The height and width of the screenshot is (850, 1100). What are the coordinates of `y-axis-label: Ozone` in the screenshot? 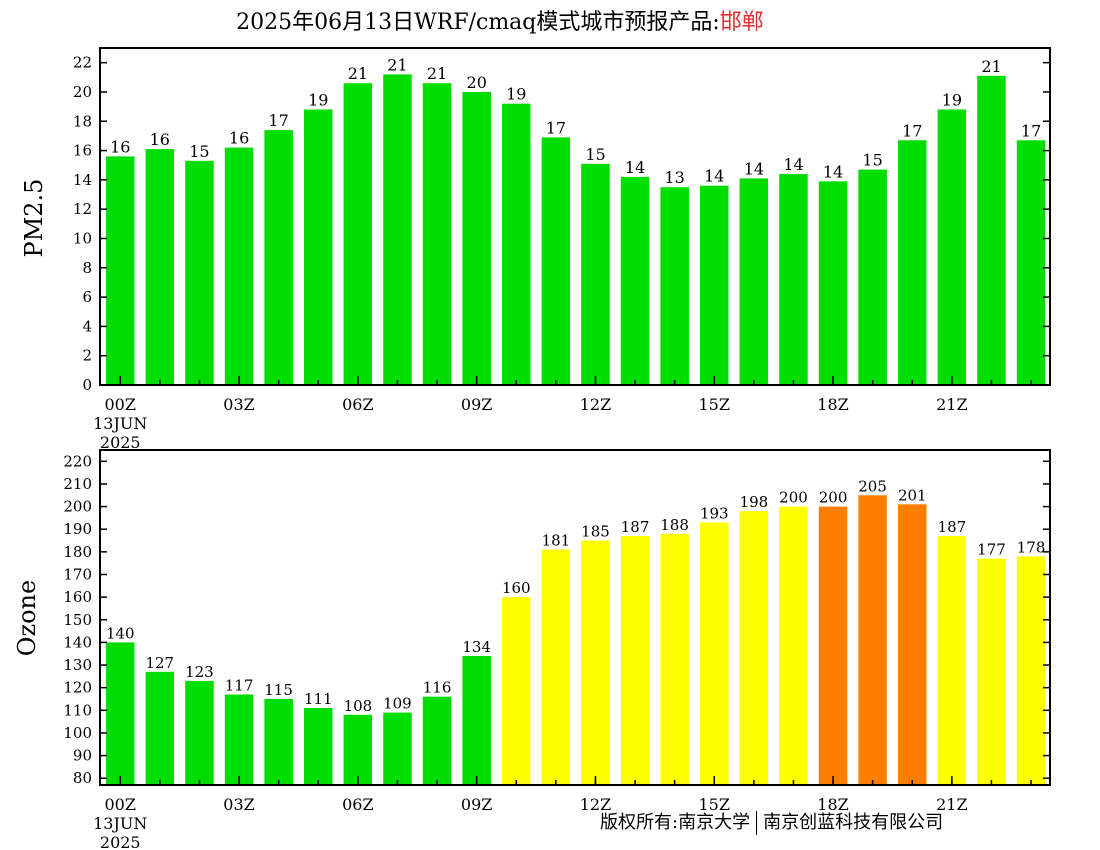 It's located at (27, 618).